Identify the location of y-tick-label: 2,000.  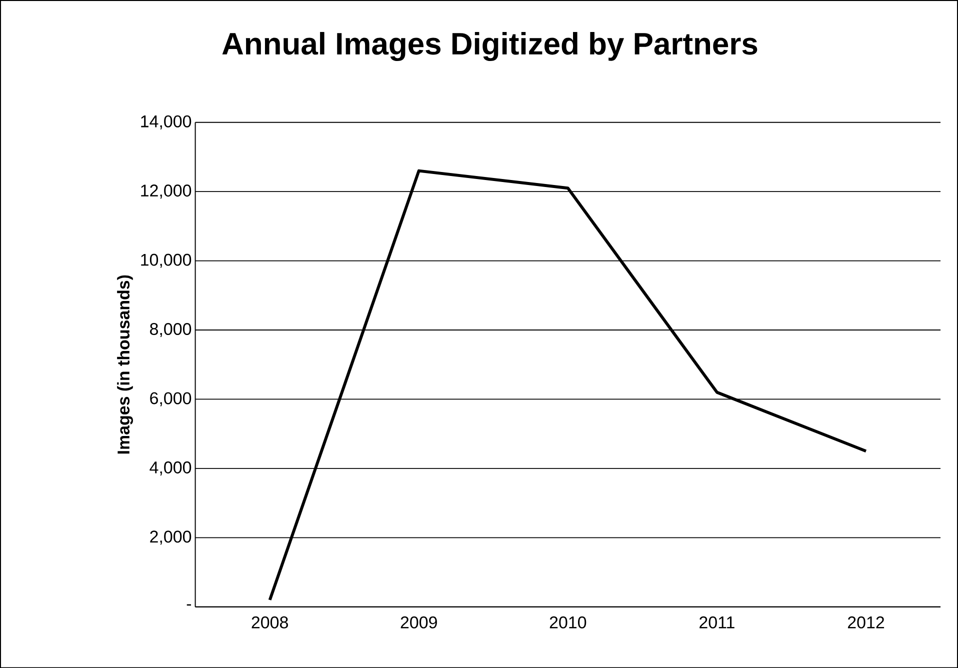
(171, 537).